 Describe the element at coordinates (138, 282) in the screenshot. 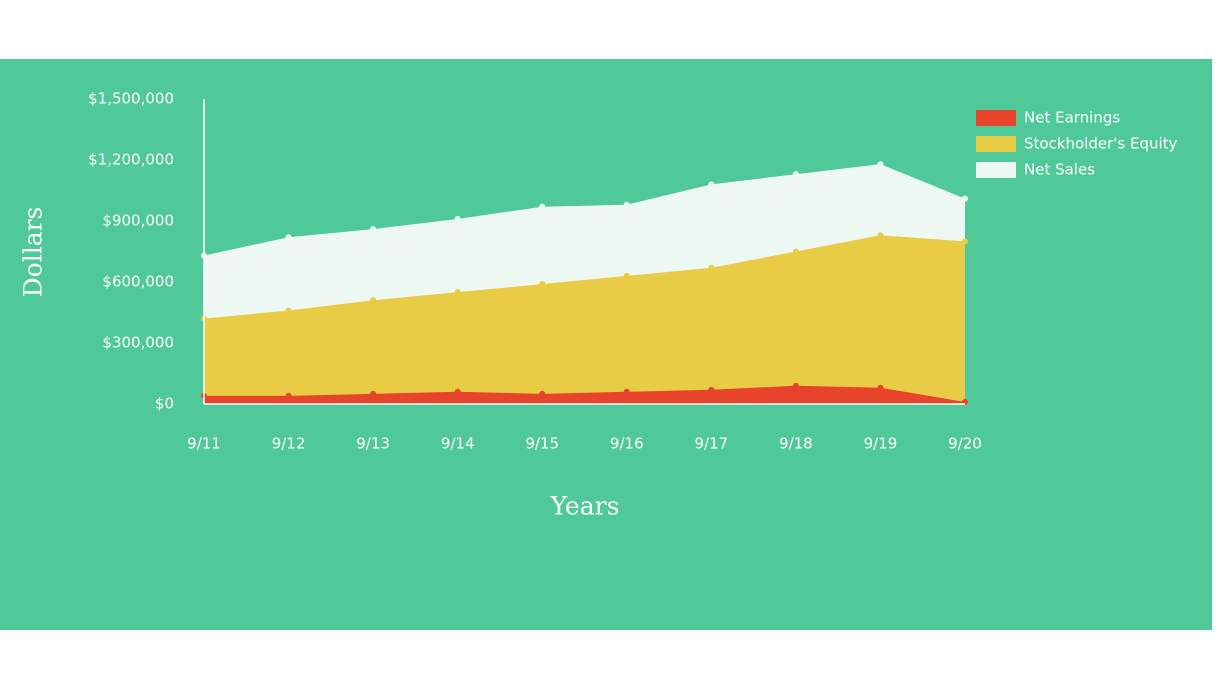

I see `y-tick-label: $600,000` at that location.